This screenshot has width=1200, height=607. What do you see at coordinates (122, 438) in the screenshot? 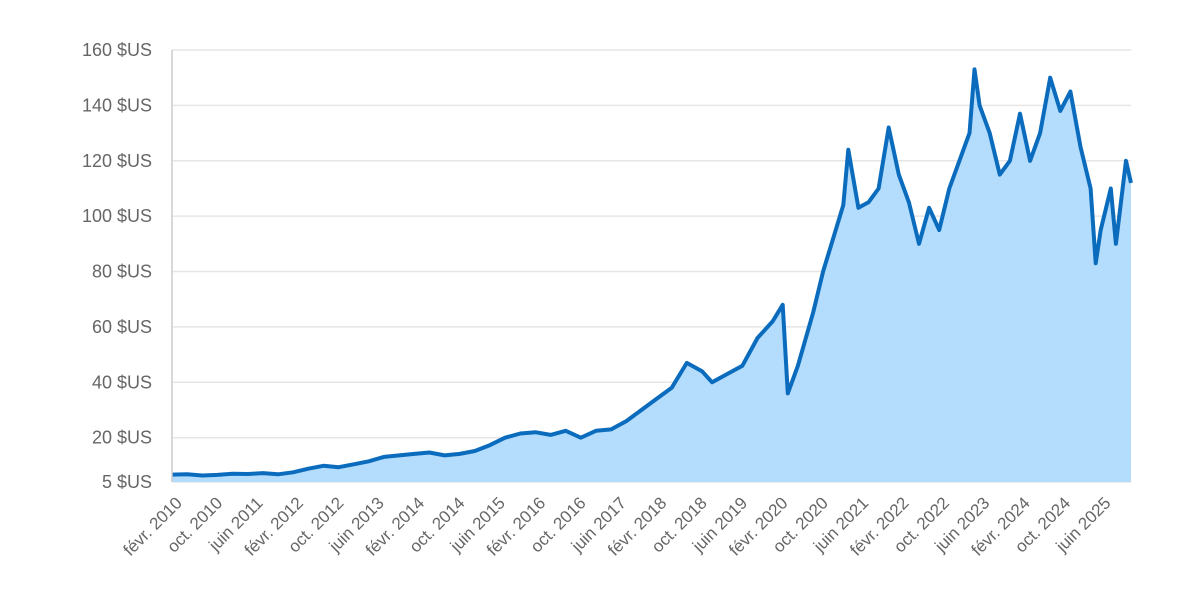
I see `y-tick-label: 20 $US` at bounding box center [122, 438].